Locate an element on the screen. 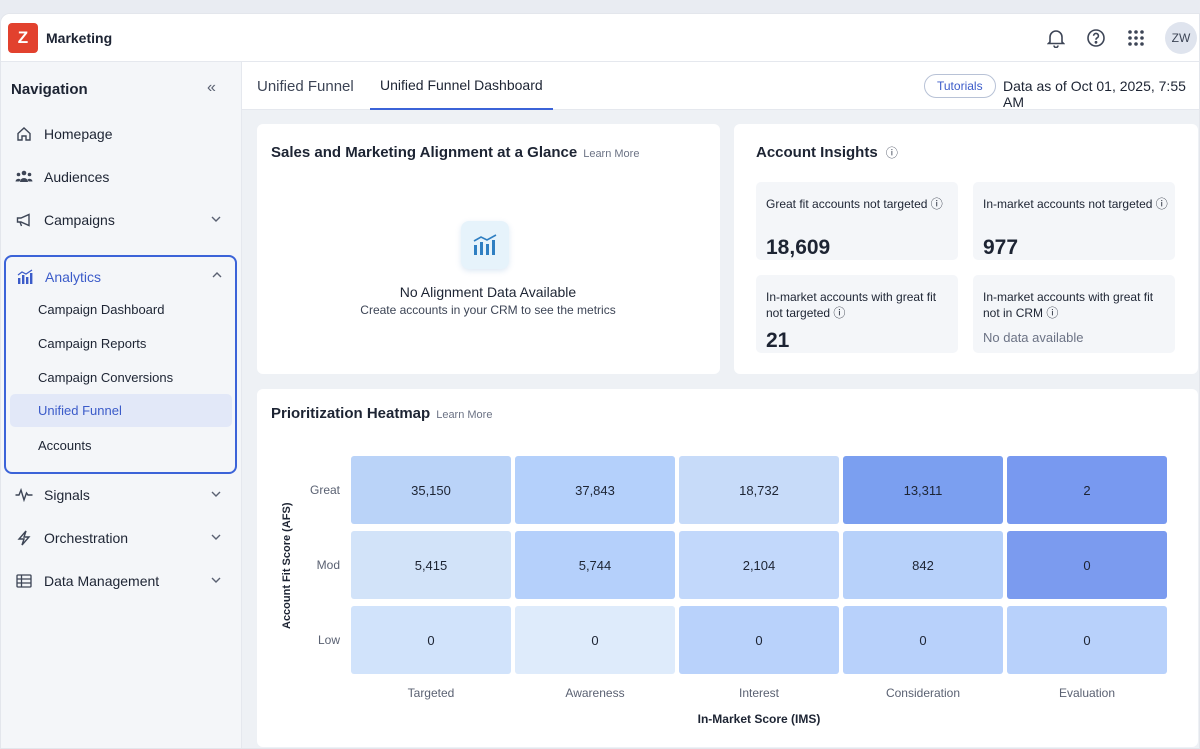 This screenshot has height=749, width=1200. top-bar: Z Marketing ZW is located at coordinates (600, 38).